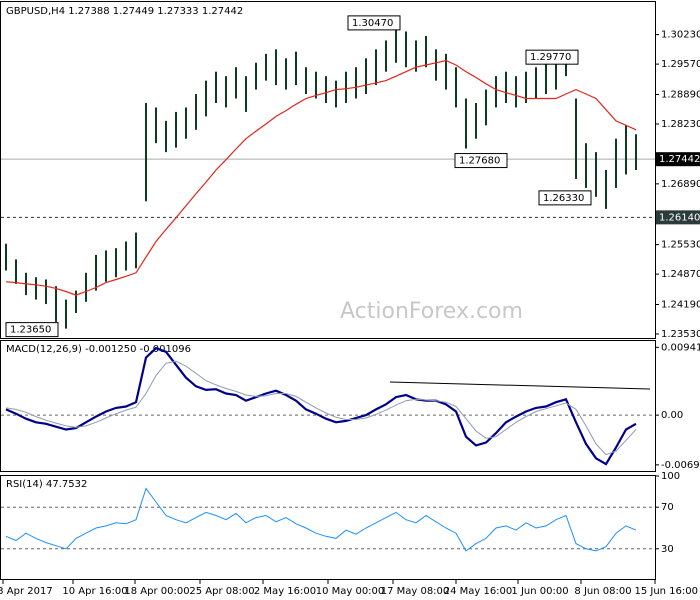 The image size is (700, 600). I want to click on y-tick-label: 100, so click(670, 476).